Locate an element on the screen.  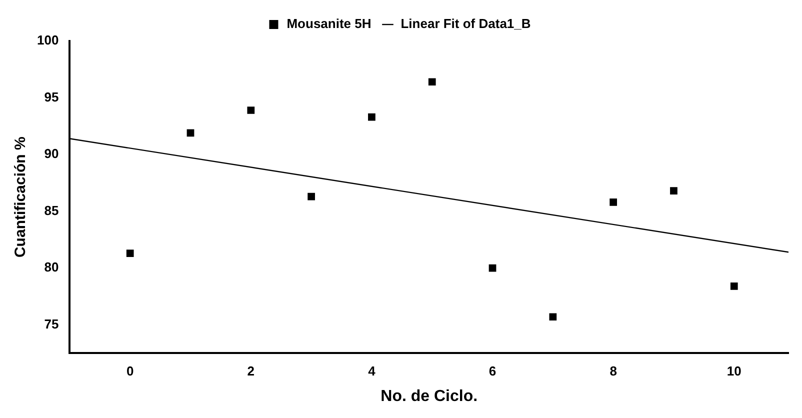
x-tick-label: 2 is located at coordinates (251, 371).